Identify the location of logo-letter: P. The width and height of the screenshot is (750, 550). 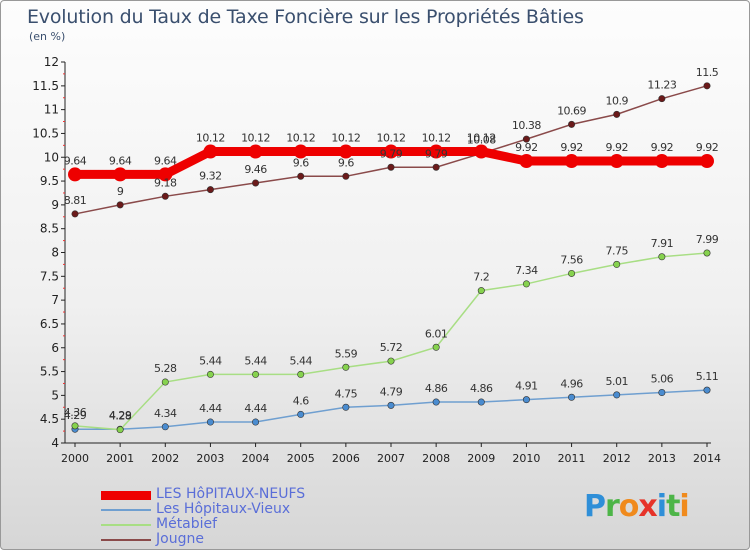
(595, 506).